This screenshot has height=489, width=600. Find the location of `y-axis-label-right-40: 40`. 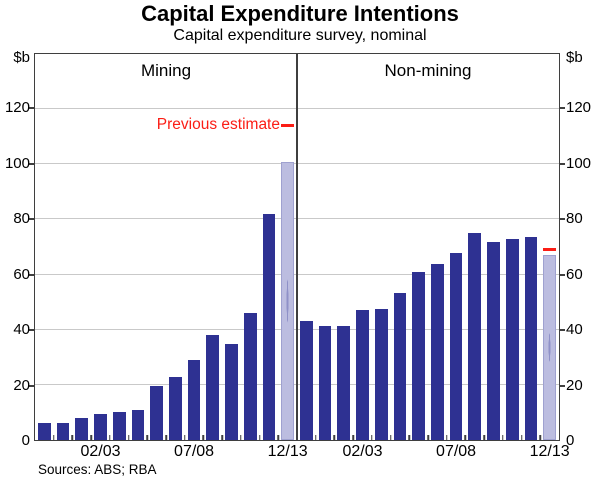

y-axis-label-right-40: 40 is located at coordinates (574, 330).